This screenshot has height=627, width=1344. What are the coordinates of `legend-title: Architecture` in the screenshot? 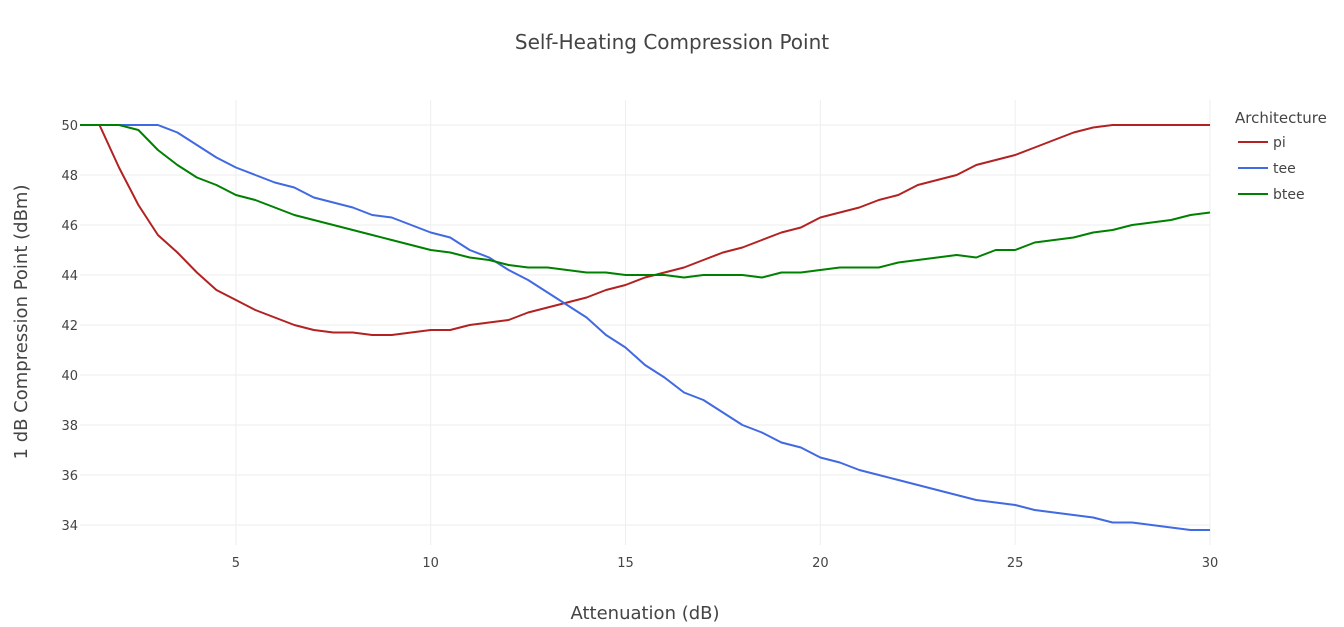 It's located at (1281, 118).